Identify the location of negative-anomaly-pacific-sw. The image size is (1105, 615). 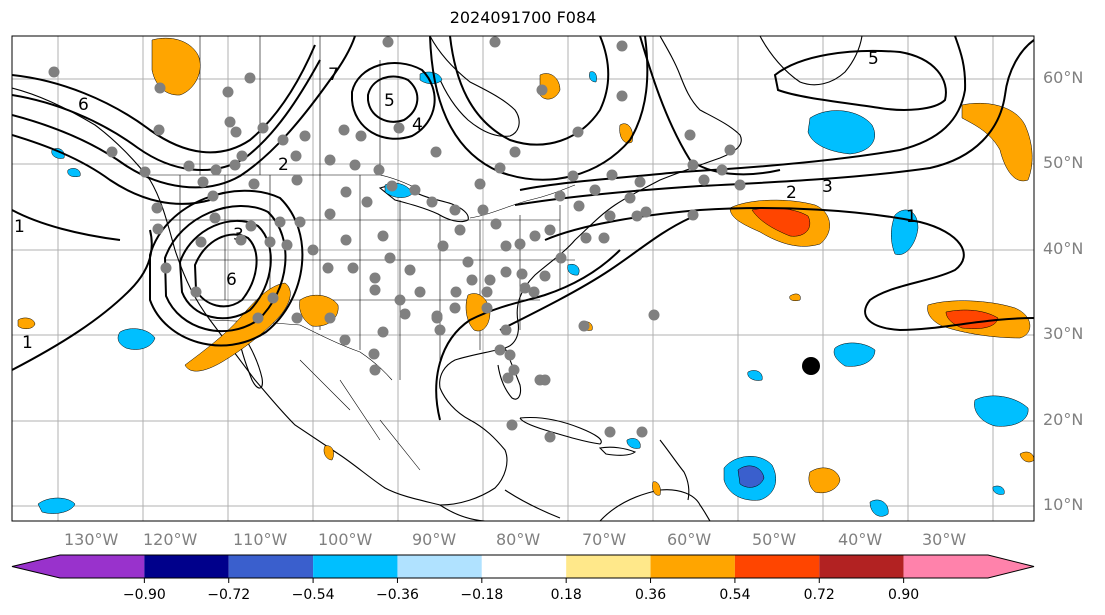
(56, 505).